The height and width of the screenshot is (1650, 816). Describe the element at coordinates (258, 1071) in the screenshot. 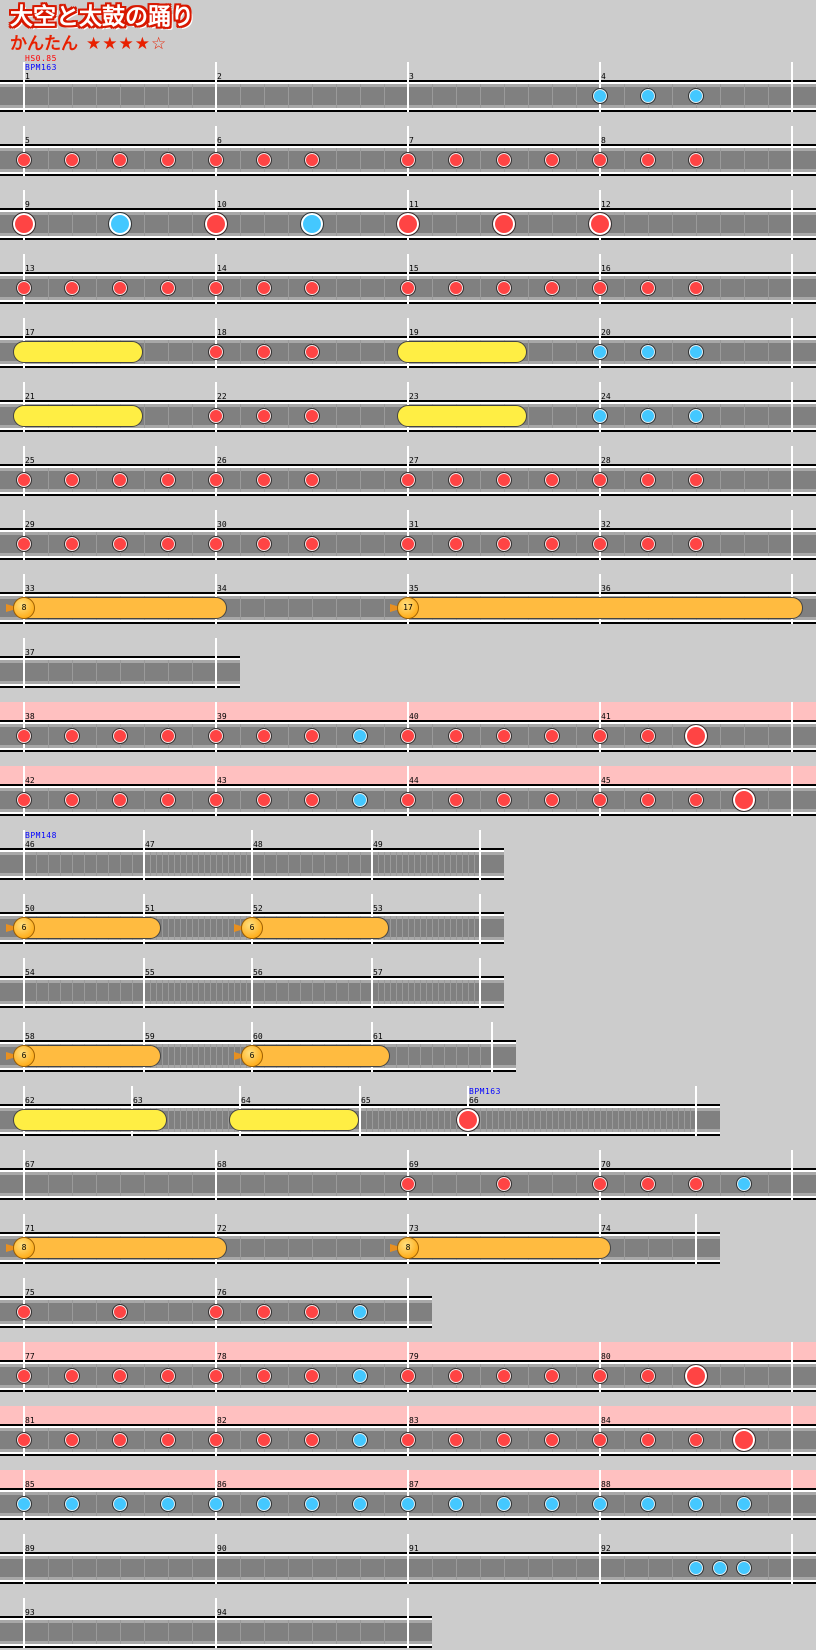

I see `lane-bottom-border` at that location.